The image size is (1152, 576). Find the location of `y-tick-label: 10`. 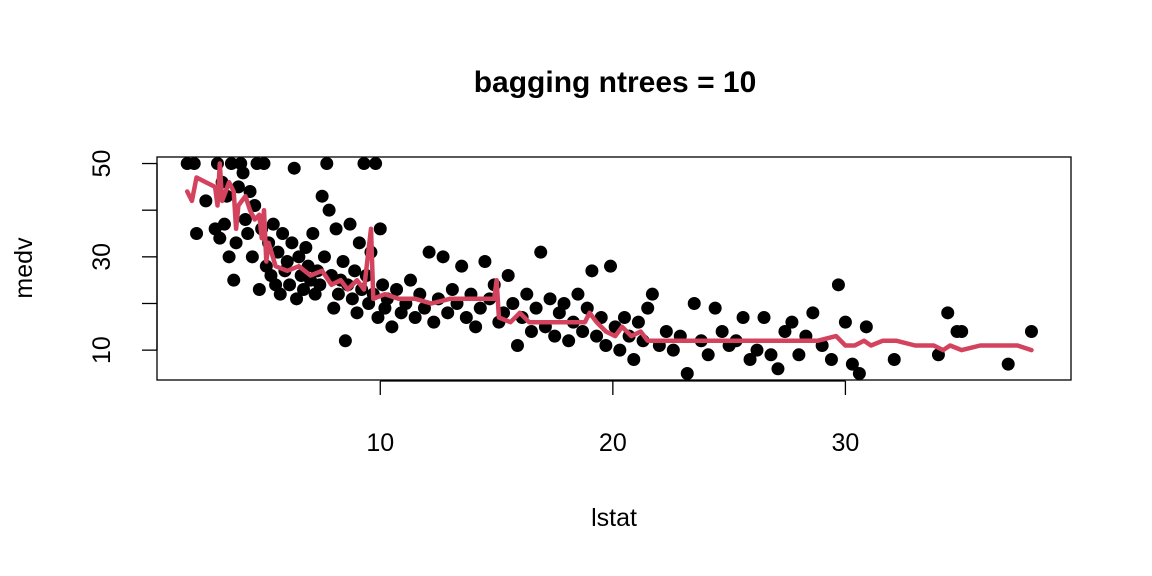

y-tick-label: 10 is located at coordinates (102, 350).